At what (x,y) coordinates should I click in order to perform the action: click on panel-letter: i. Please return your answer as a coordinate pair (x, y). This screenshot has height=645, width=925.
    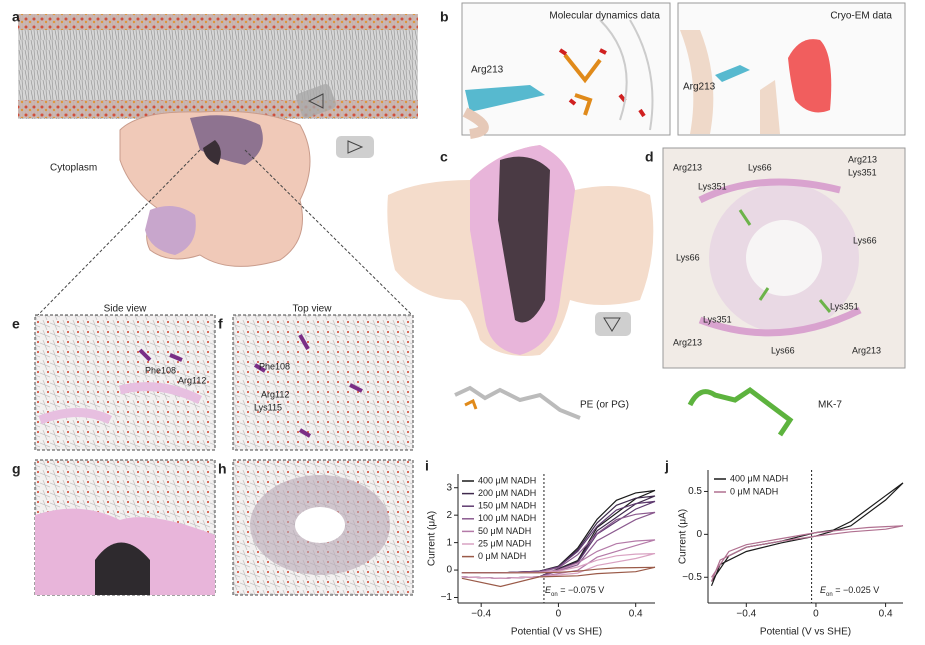
    Looking at the image, I should click on (427, 466).